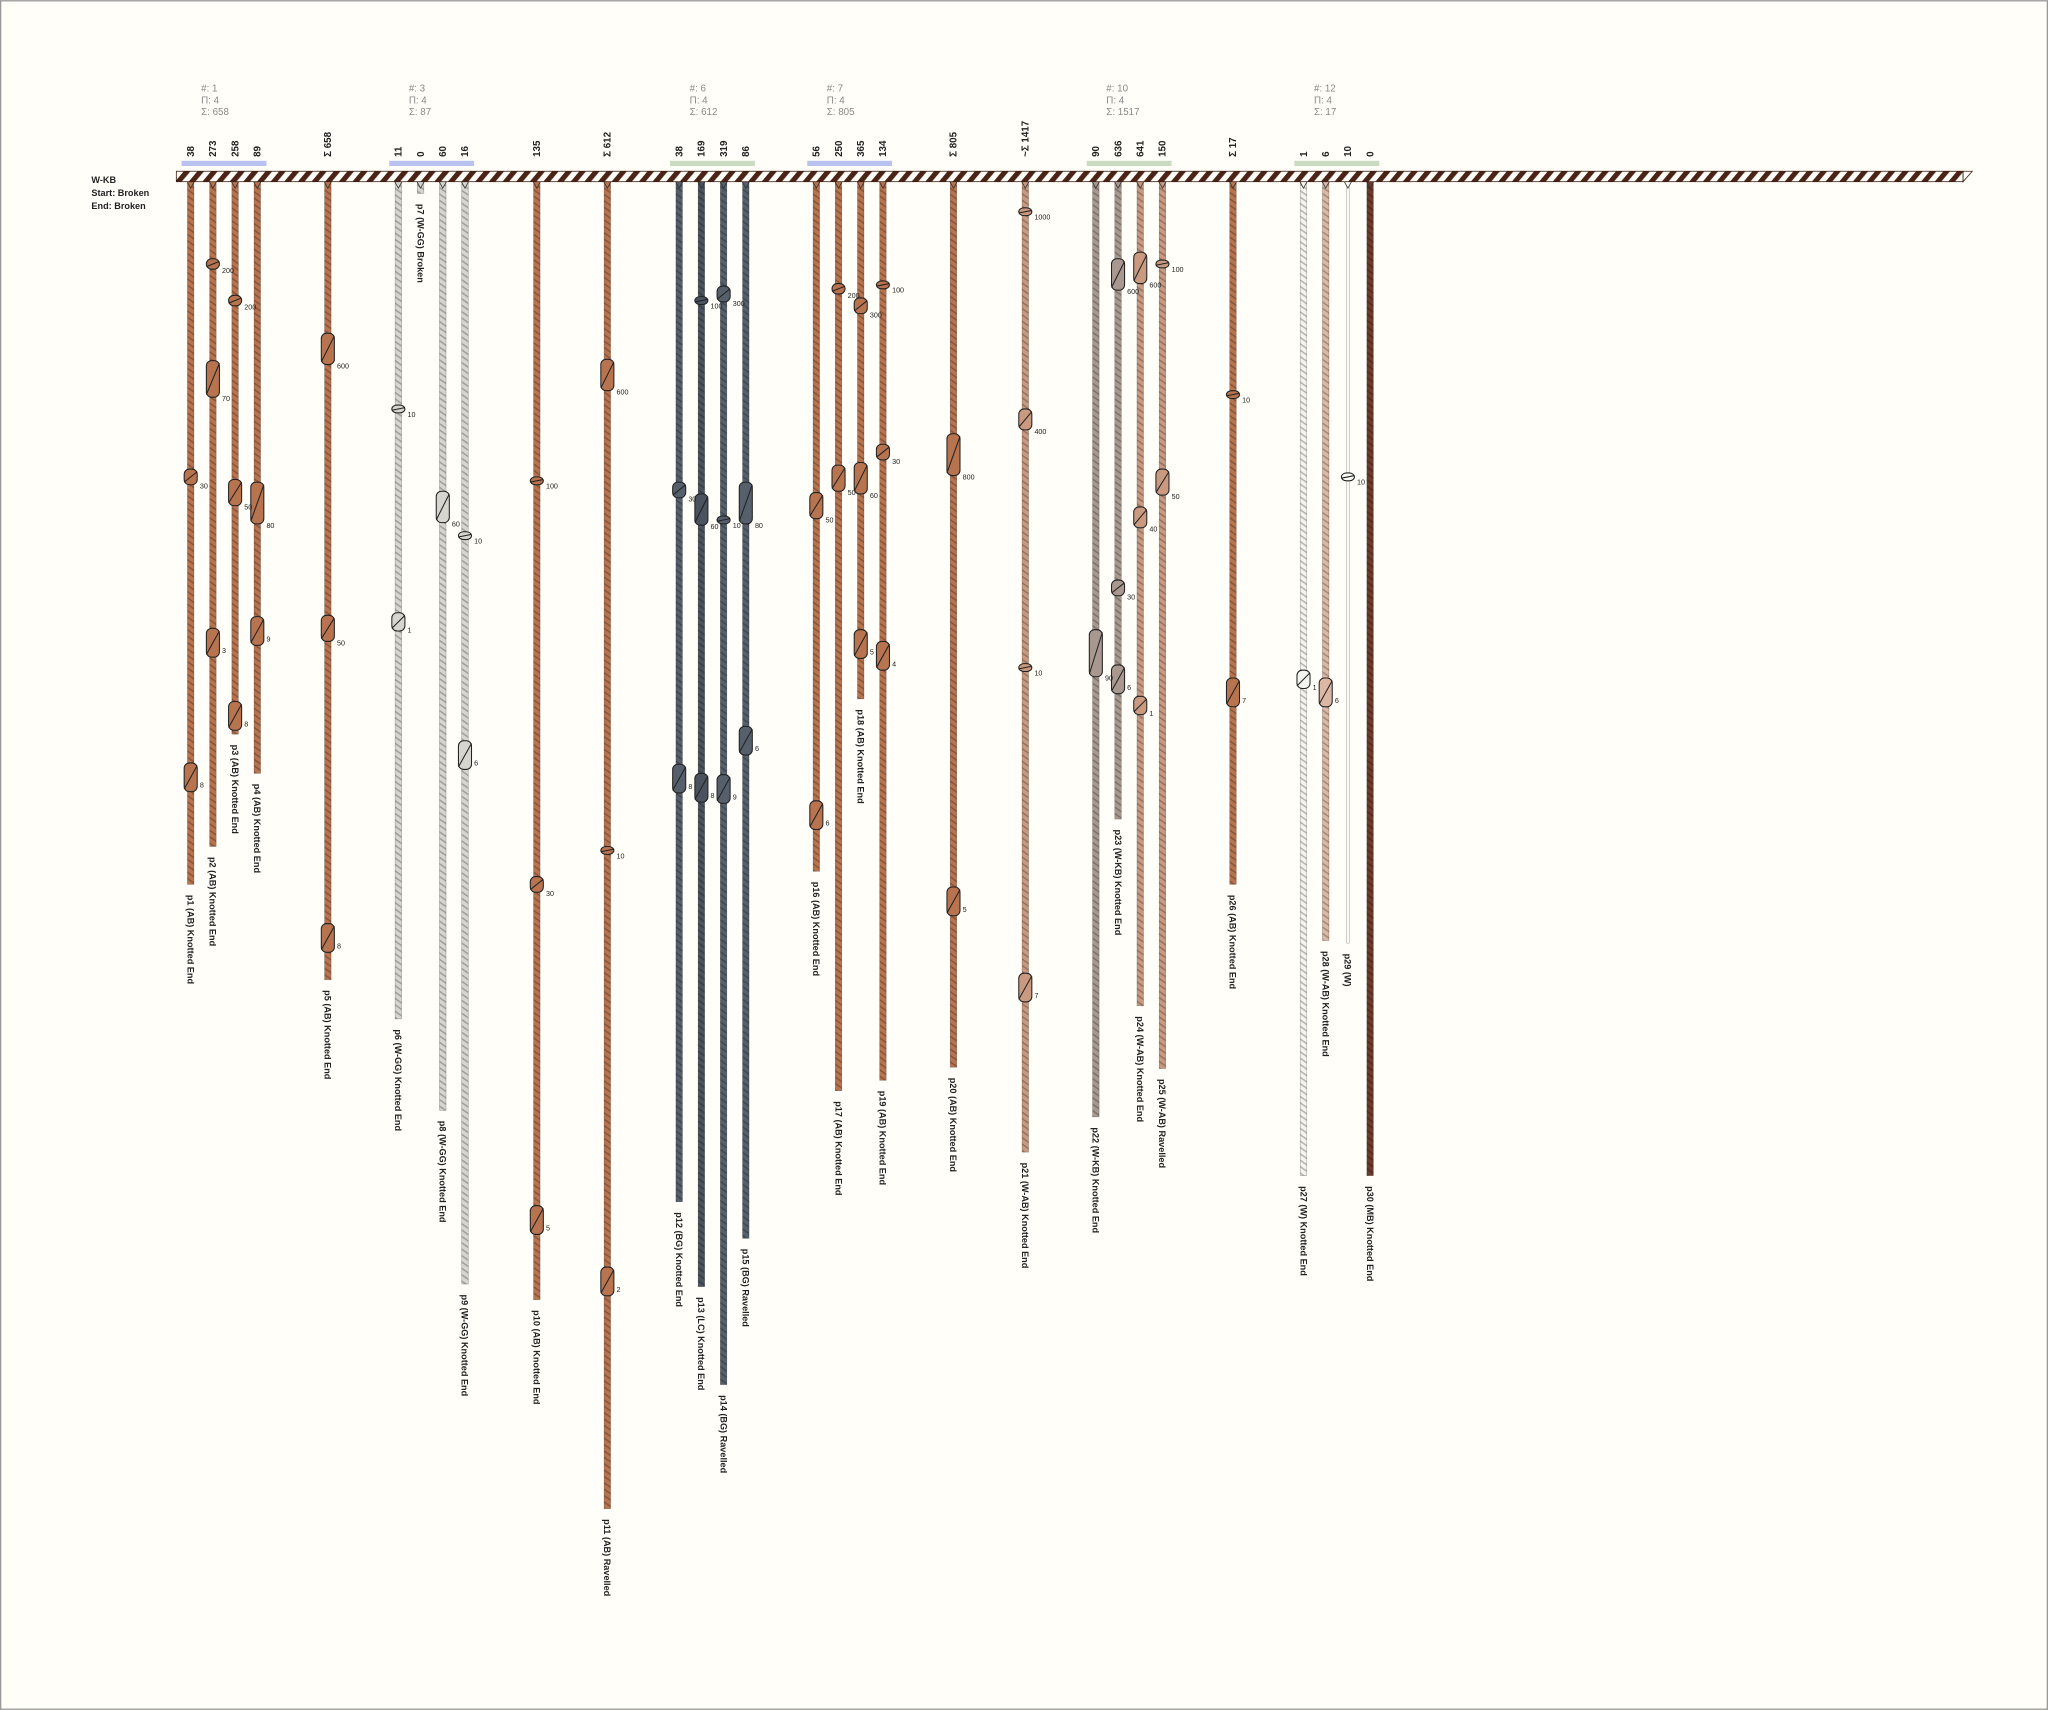 The image size is (2048, 1710). What do you see at coordinates (1131, 598) in the screenshot?
I see `knot-label: 30` at bounding box center [1131, 598].